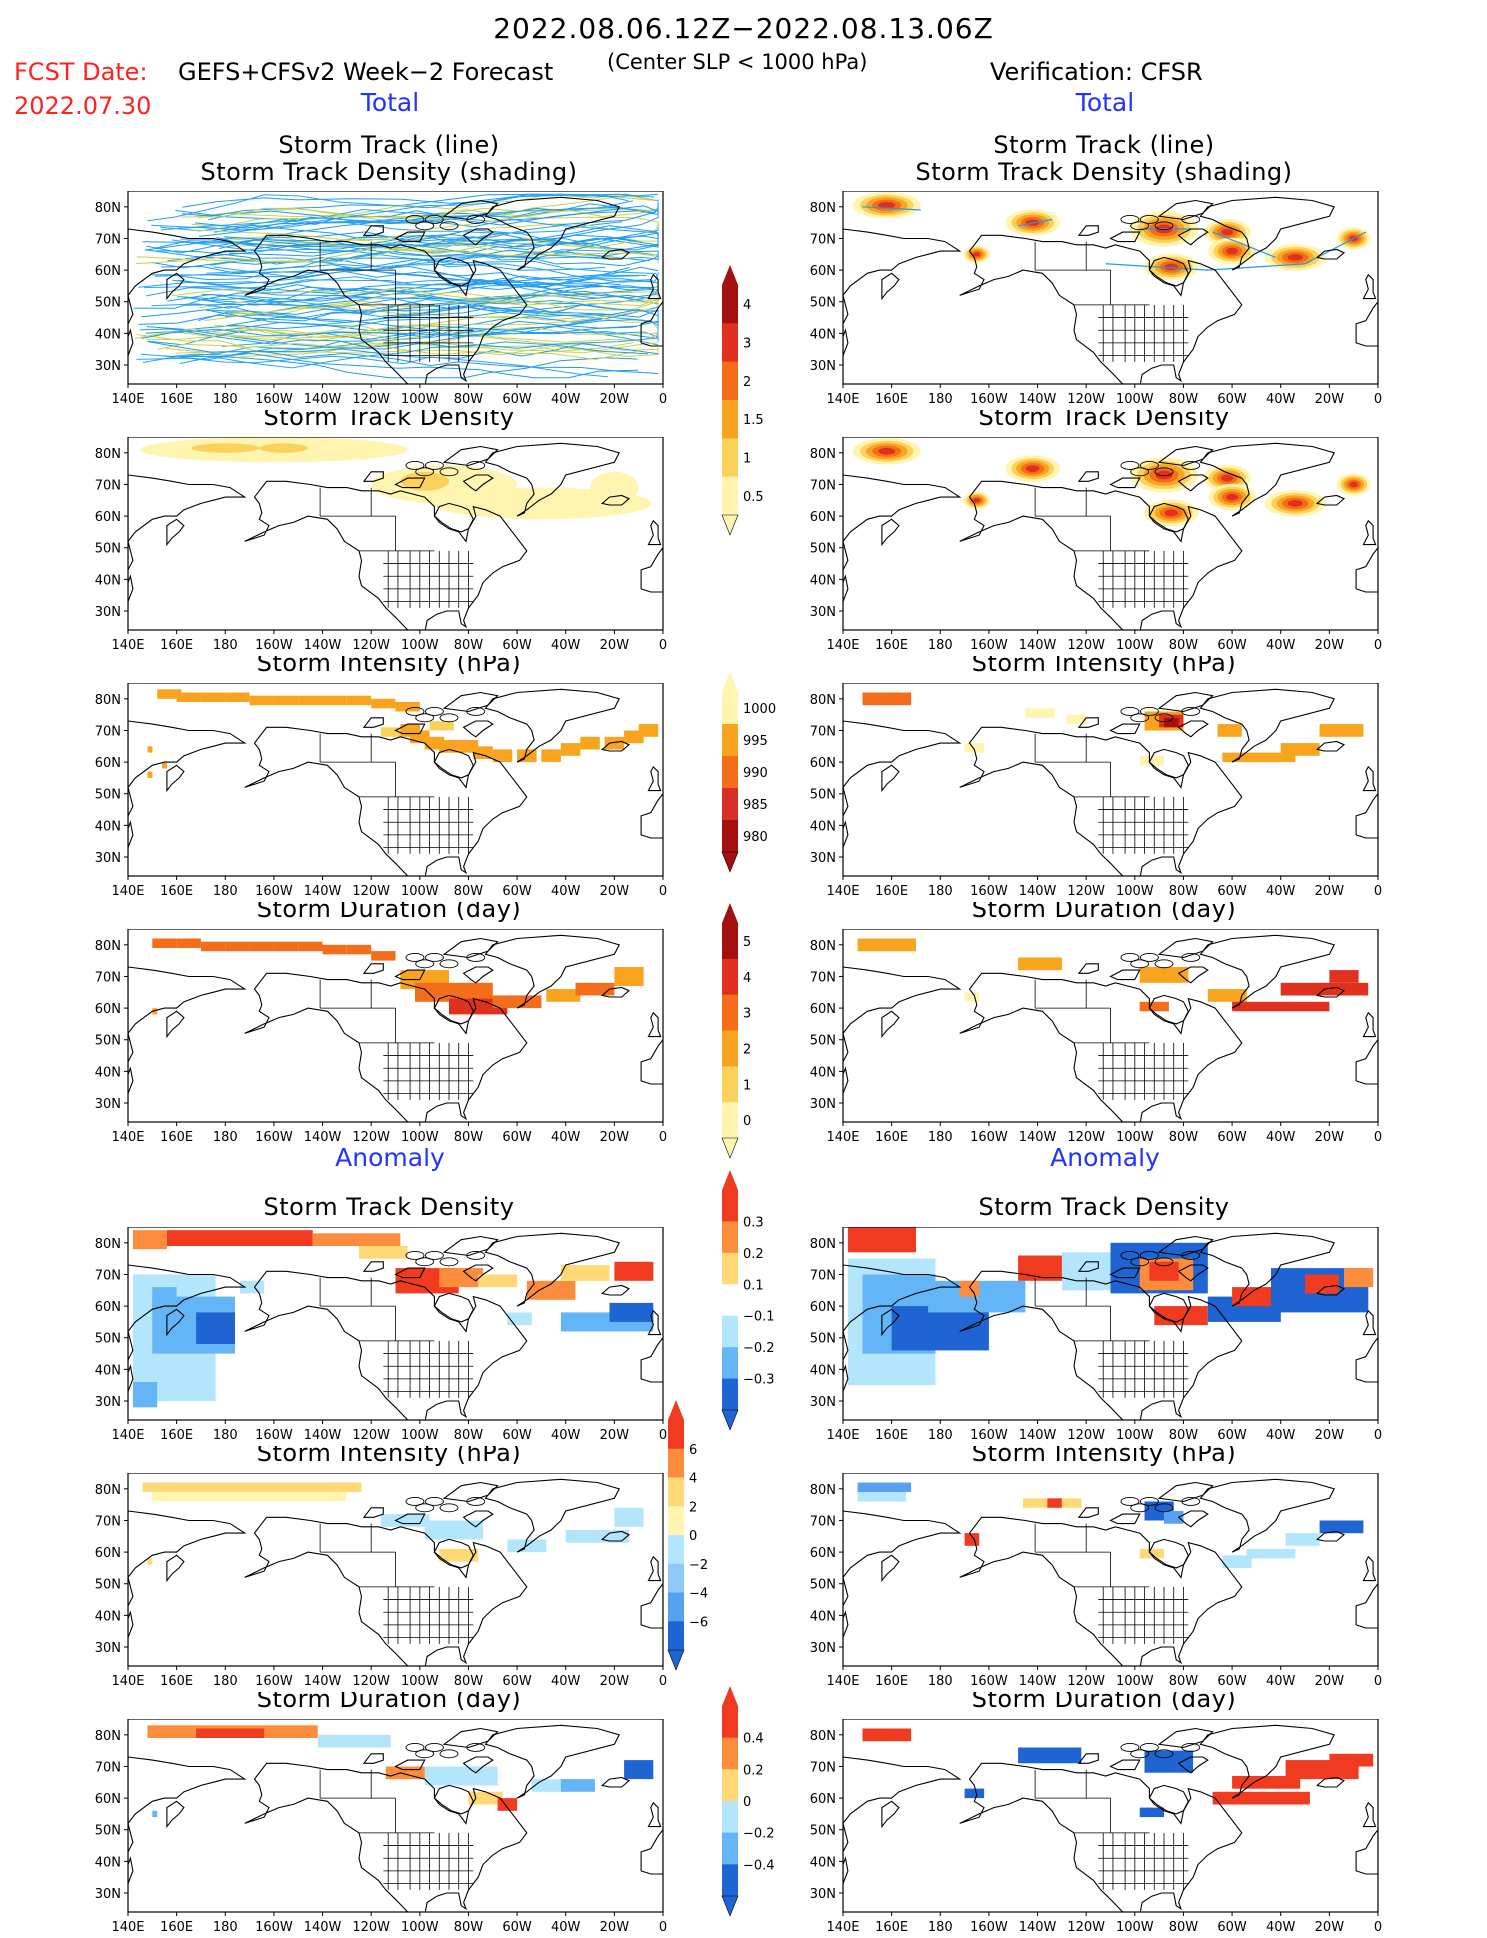  Describe the element at coordinates (698, 1622) in the screenshot. I see `colorbar-label: −6` at that location.